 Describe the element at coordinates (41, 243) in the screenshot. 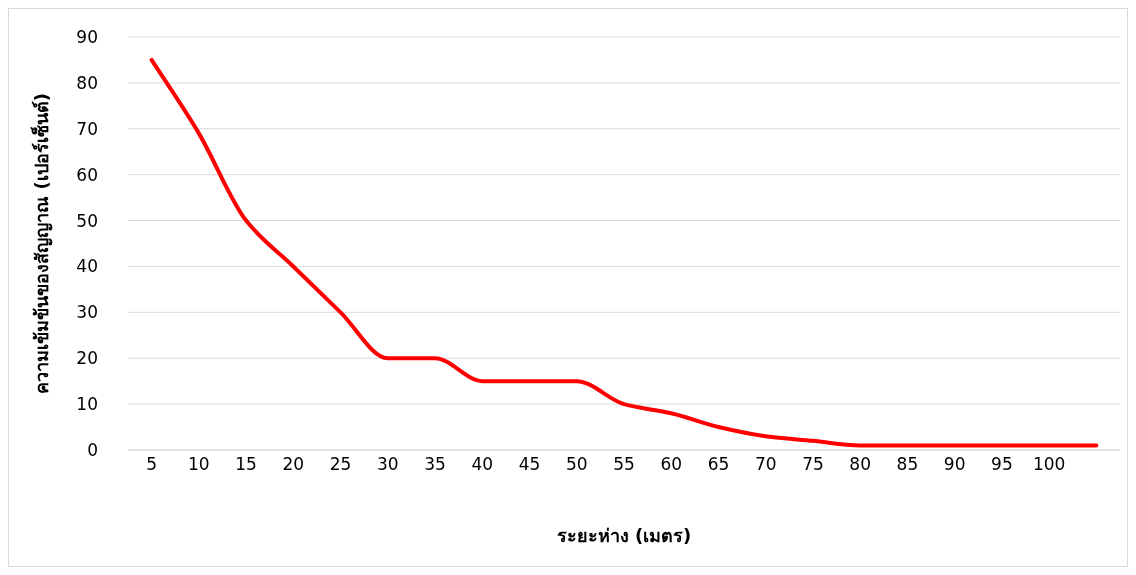

I see `y-axis-title: ความเข้มข้นของสัญญาณ (เปอร์เซ็นต์)` at that location.